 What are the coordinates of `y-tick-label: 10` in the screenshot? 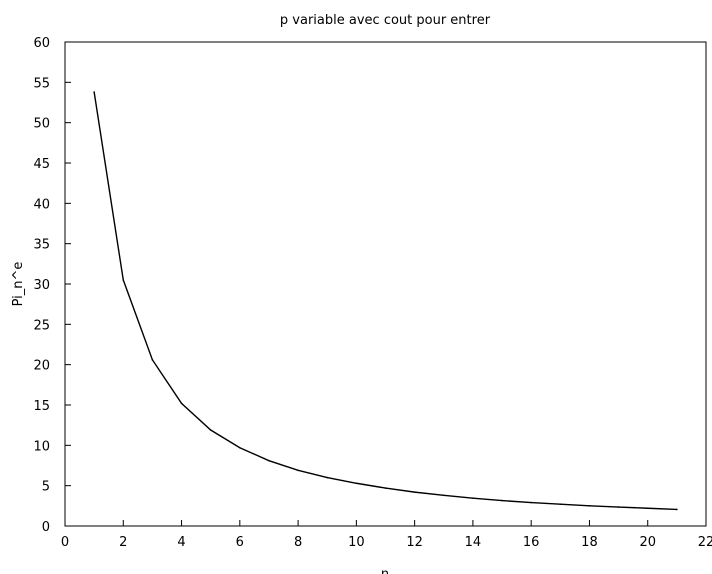 It's located at (41, 446).